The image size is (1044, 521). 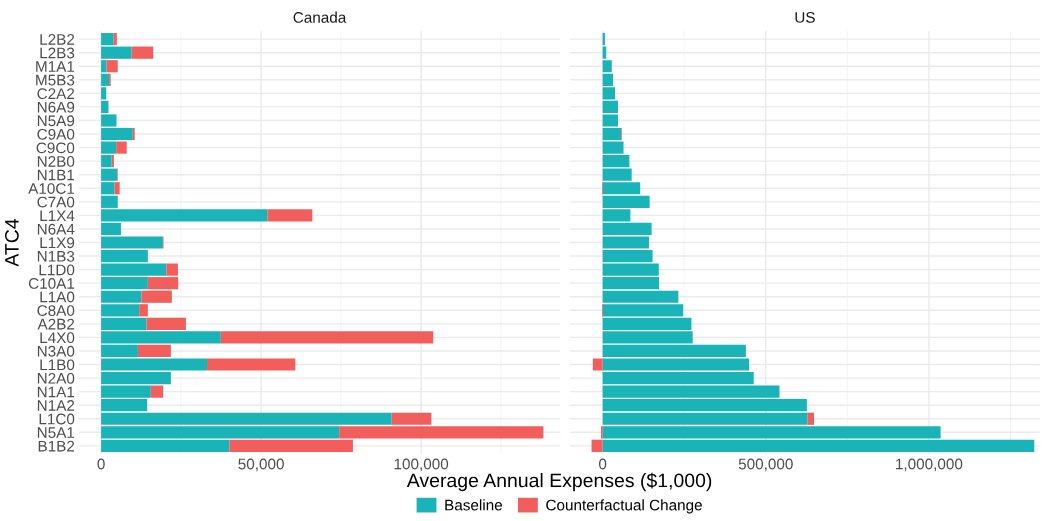 What do you see at coordinates (51, 283) in the screenshot?
I see `y-tick-label: C10A1` at bounding box center [51, 283].